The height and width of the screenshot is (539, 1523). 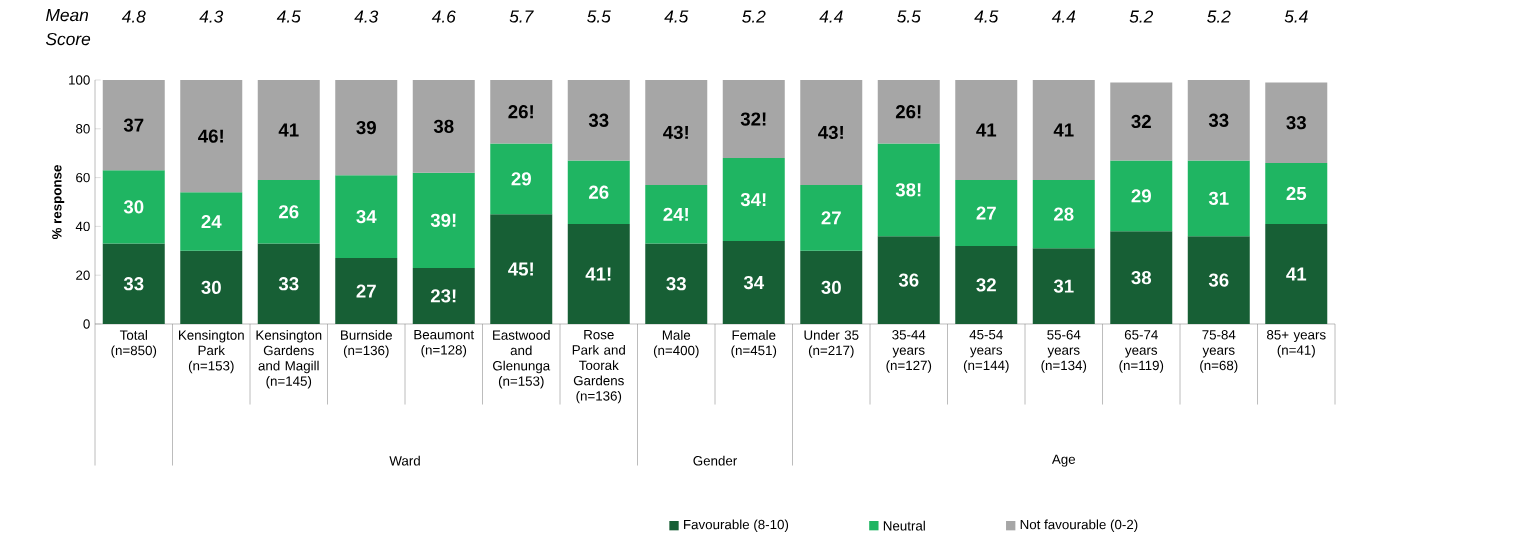 I want to click on data-label: 46!, so click(x=210, y=136).